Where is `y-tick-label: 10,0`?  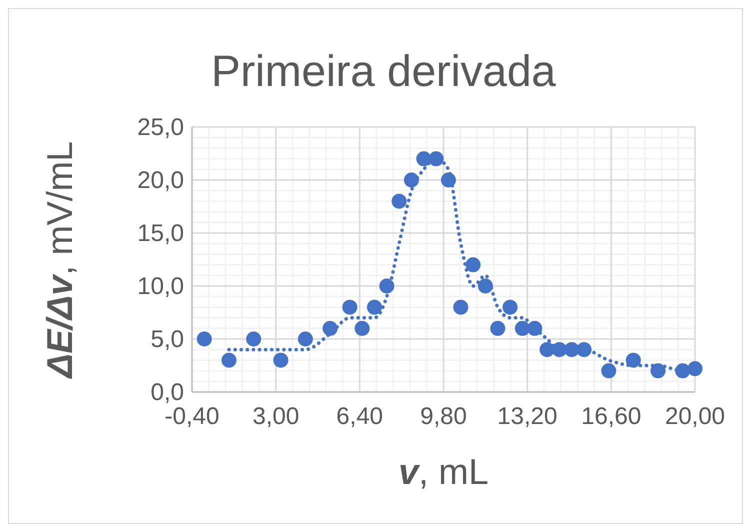
y-tick-label: 10,0 is located at coordinates (160, 286).